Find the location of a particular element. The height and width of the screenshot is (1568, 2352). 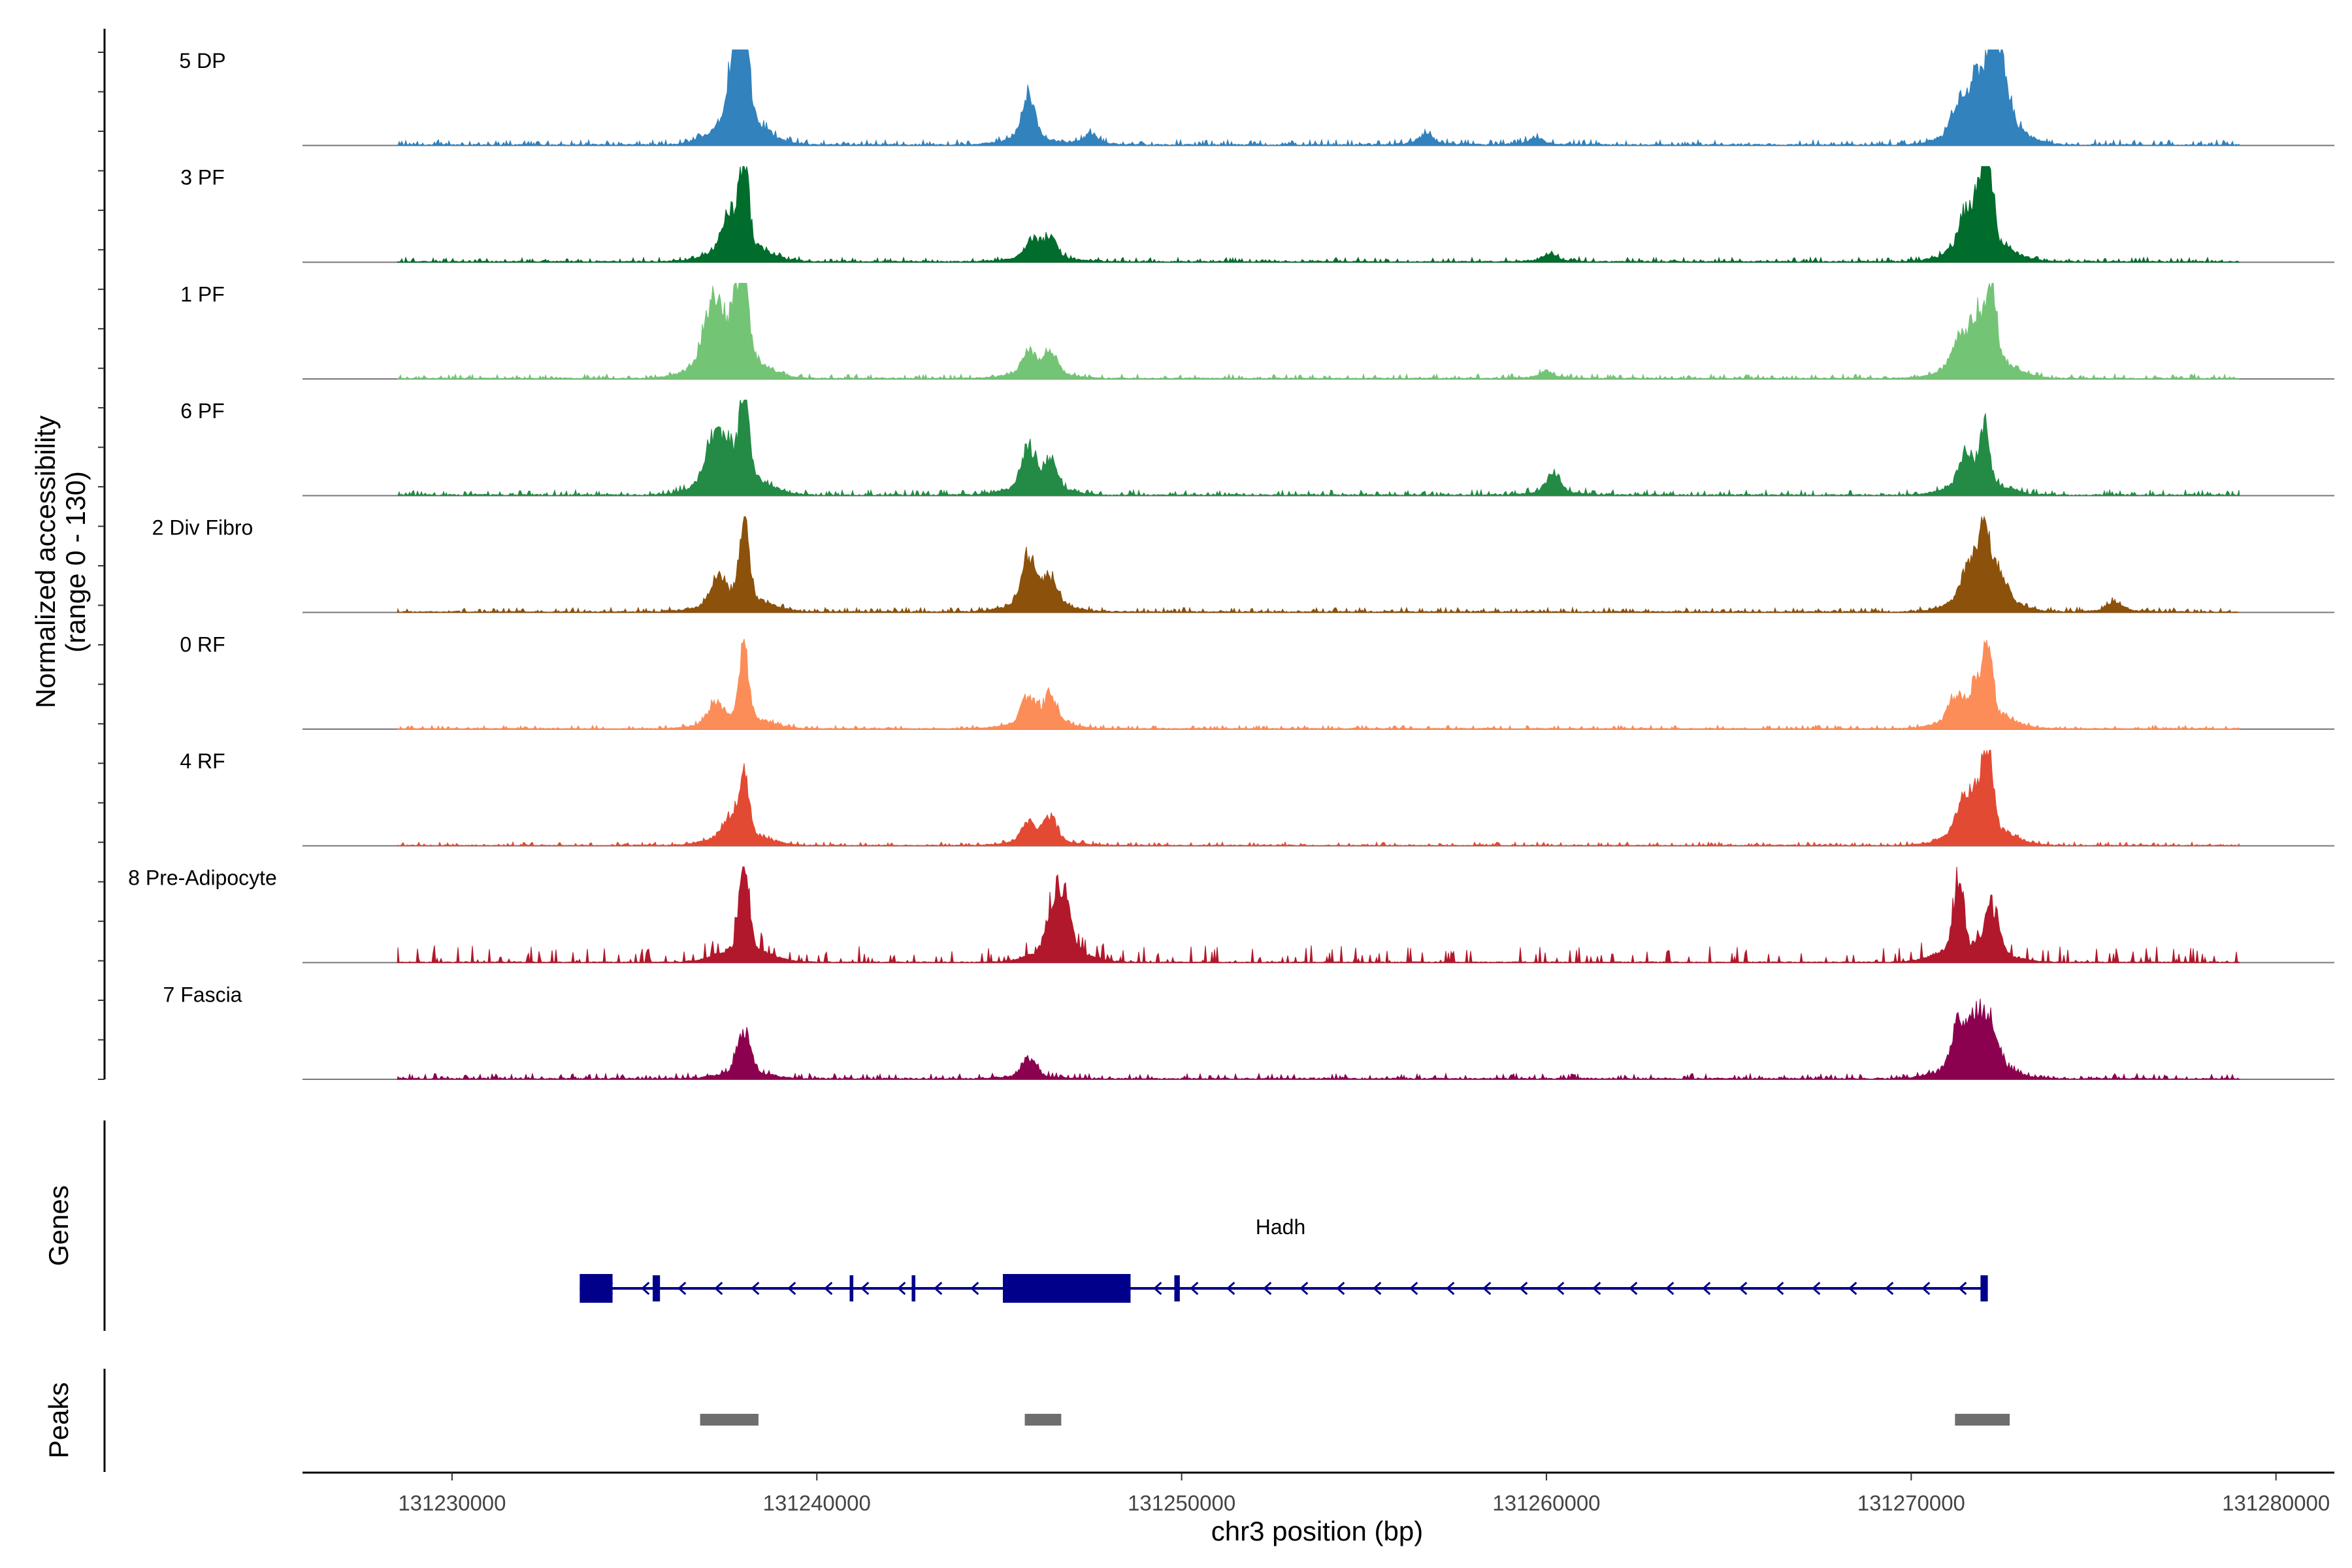

track-7-fascia: 7 Fascia is located at coordinates (1248, 1032).